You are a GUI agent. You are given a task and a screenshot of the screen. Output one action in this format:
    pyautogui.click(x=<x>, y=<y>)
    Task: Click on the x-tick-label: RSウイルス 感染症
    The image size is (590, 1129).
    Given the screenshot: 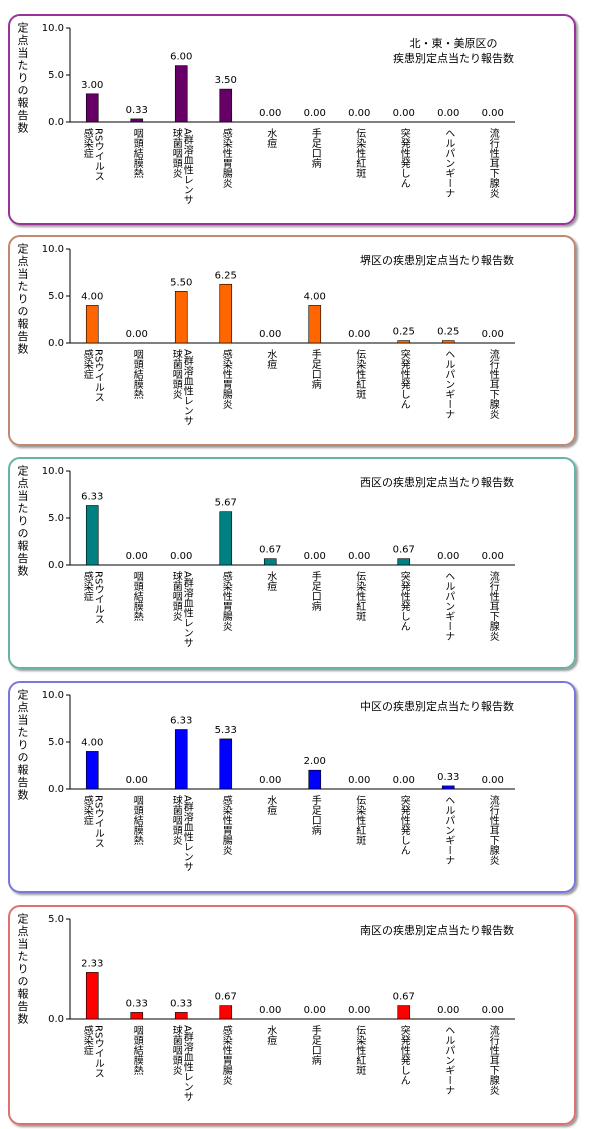 What is the action you would take?
    pyautogui.click(x=92, y=155)
    